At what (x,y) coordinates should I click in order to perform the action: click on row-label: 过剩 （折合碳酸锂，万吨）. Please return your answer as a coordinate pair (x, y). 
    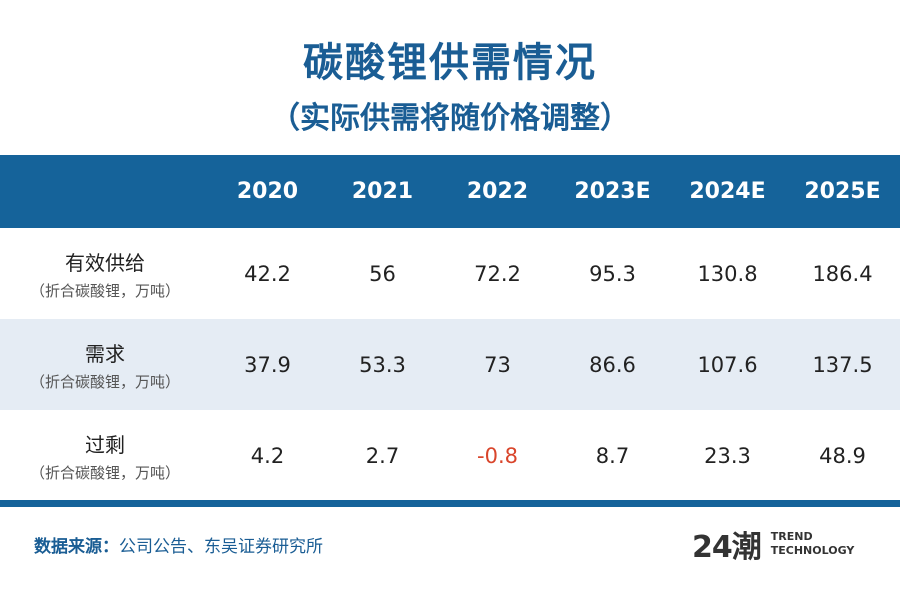
    Looking at the image, I should click on (104, 457).